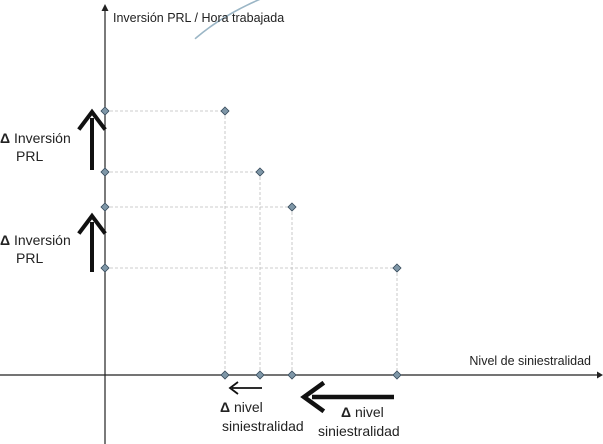 The height and width of the screenshot is (444, 603). I want to click on annotation-y-lower-line1: Δ Inversión, so click(35, 240).